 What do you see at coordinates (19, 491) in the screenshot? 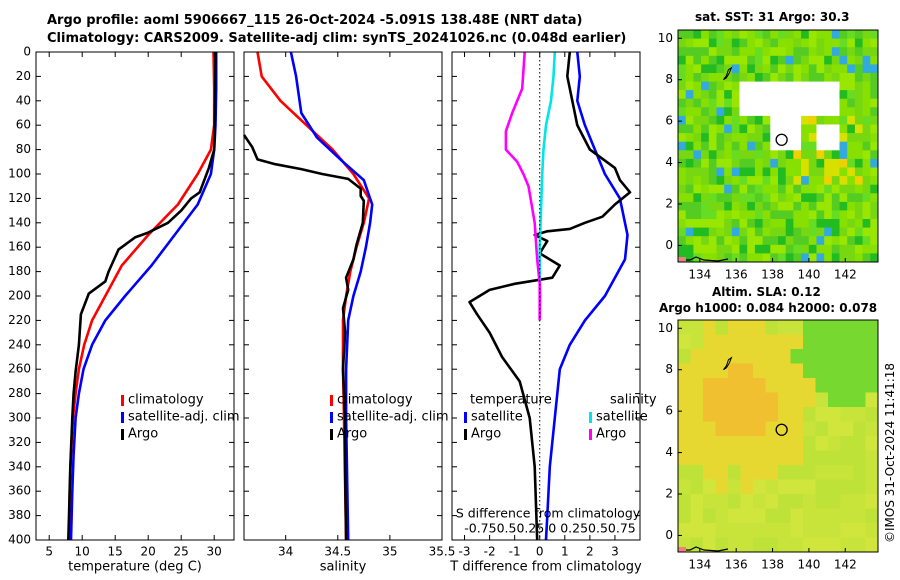
I see `y-tick-label: 360` at bounding box center [19, 491].